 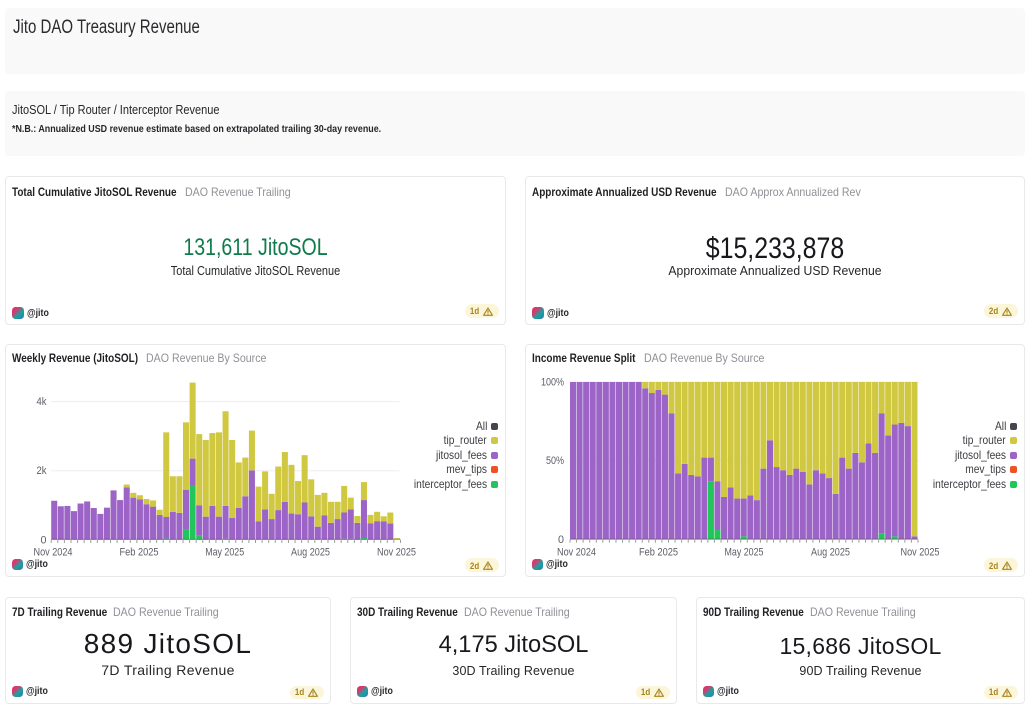 I want to click on svg-text: 50%, so click(x=555, y=461).